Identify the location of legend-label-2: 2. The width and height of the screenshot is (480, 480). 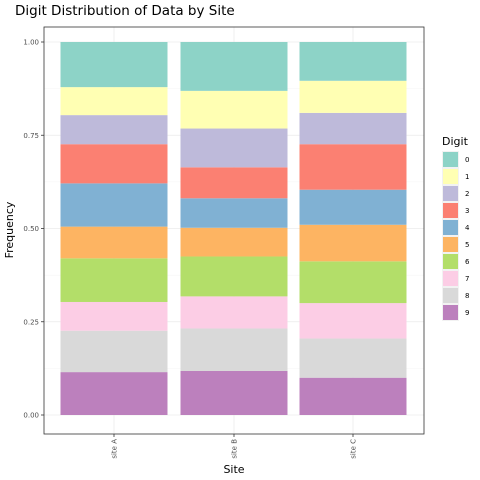
(467, 194).